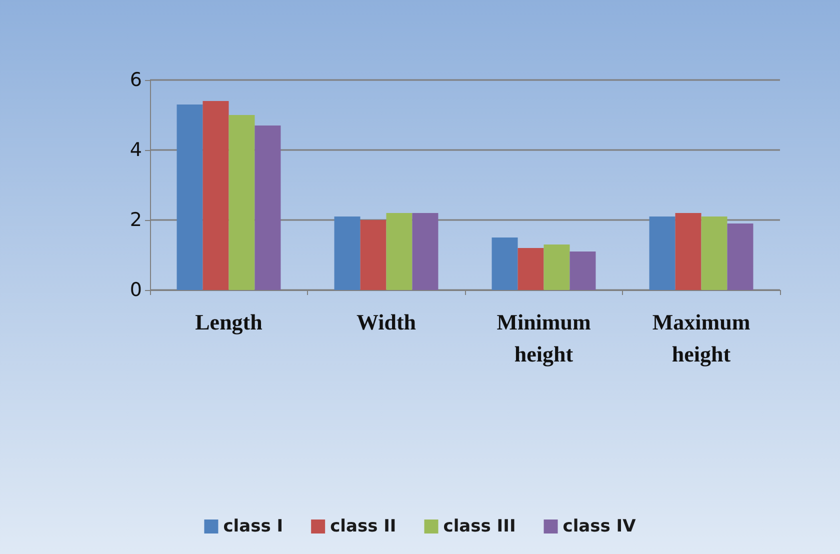 The image size is (840, 554). Describe the element at coordinates (136, 80) in the screenshot. I see `y-tick-label: 6` at that location.